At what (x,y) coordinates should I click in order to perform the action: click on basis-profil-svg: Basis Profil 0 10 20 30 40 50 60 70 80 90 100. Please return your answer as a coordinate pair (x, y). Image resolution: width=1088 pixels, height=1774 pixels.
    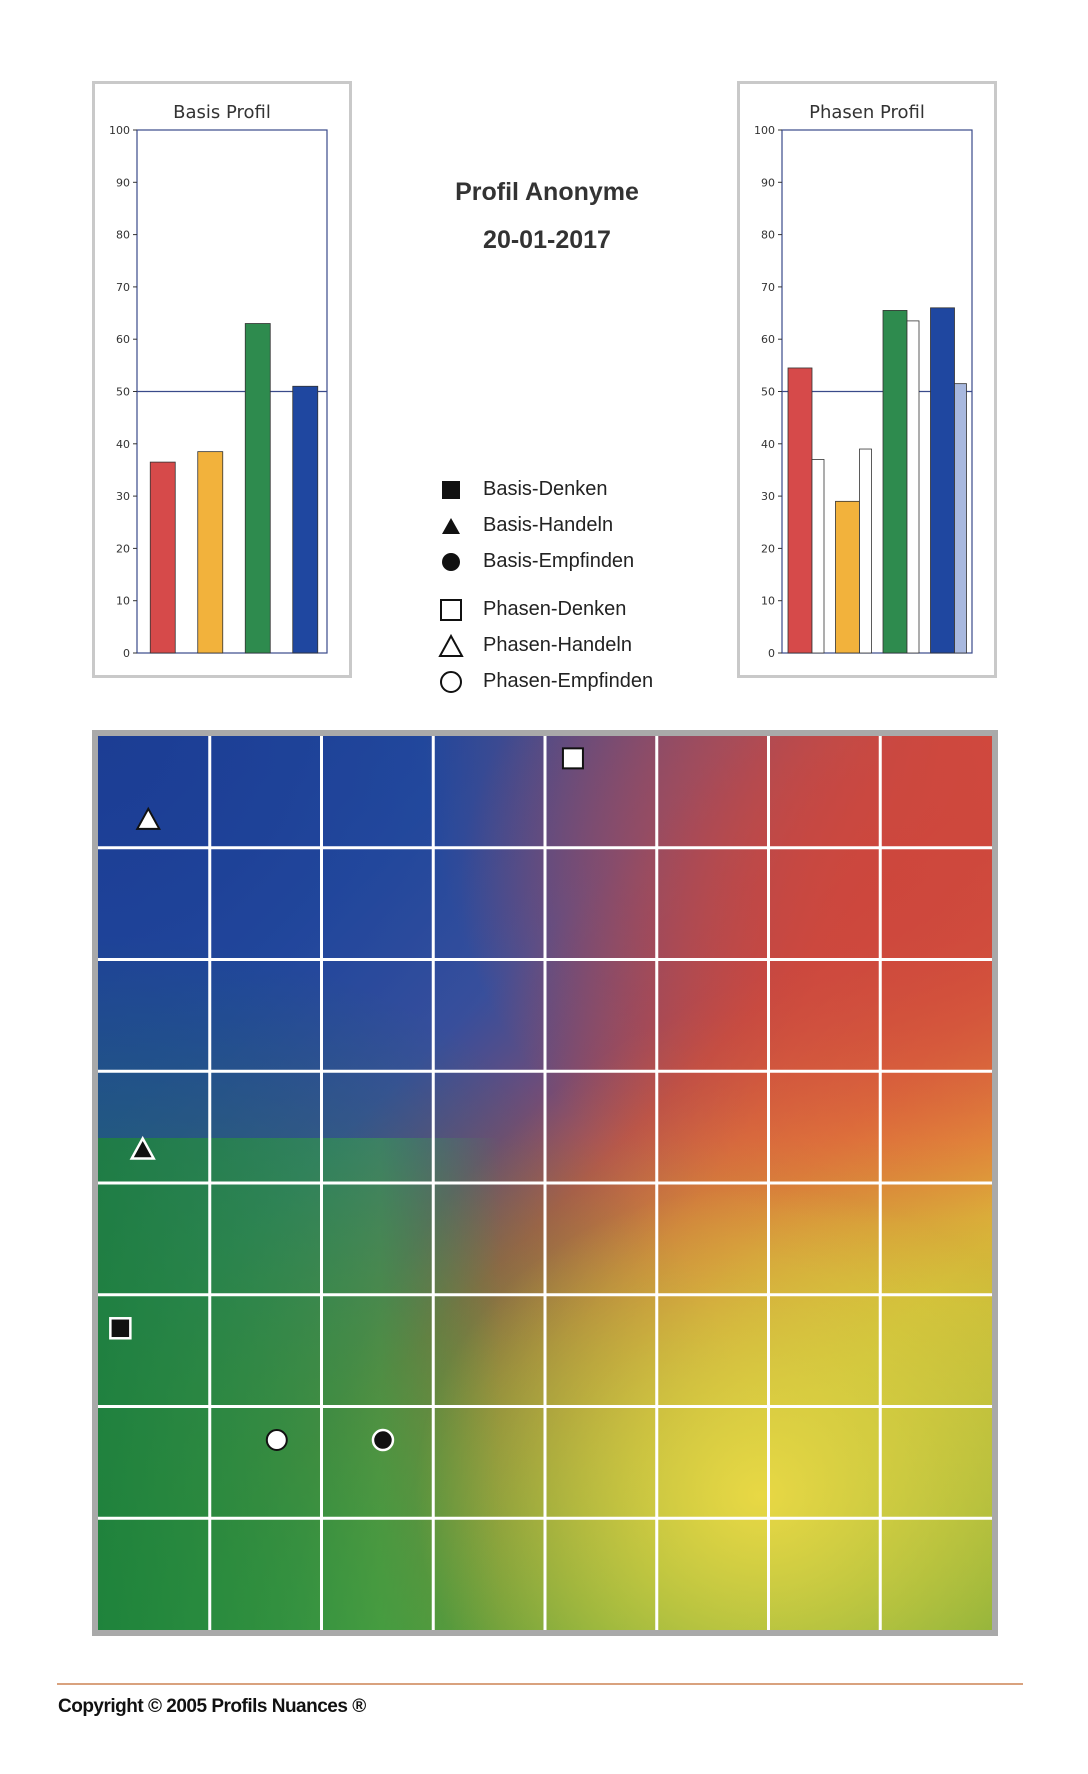
    Looking at the image, I should click on (218, 381).